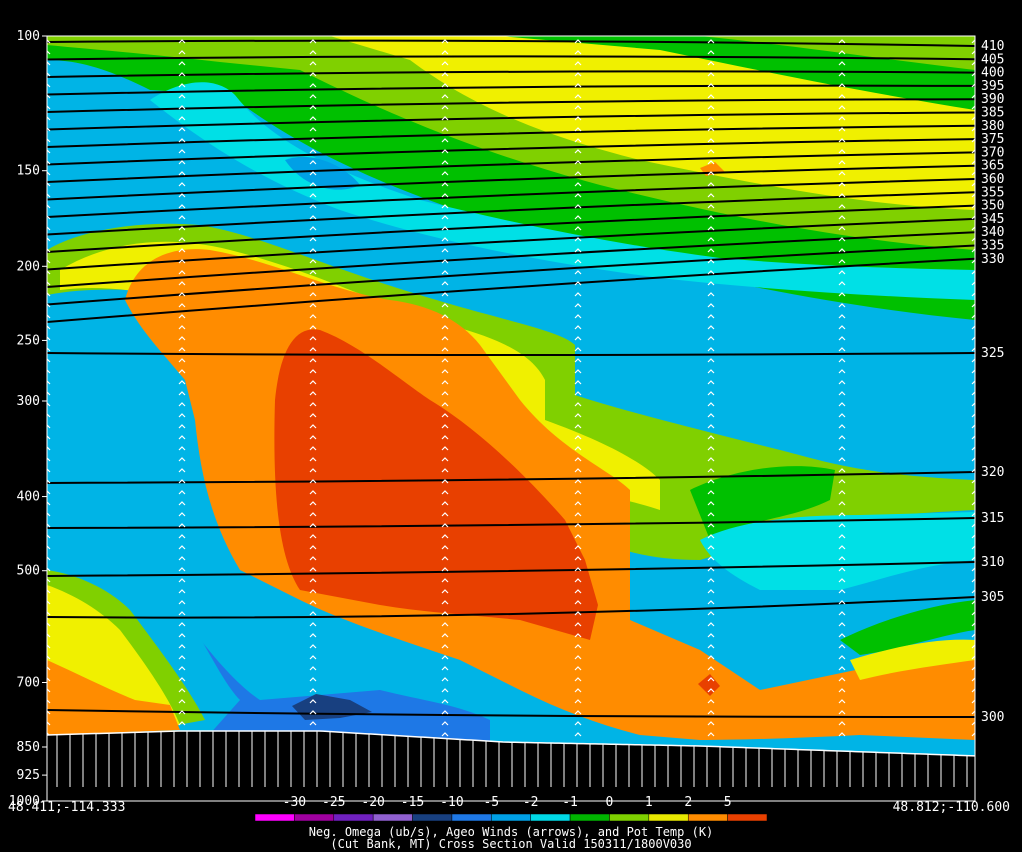 The width and height of the screenshot is (1022, 852). What do you see at coordinates (28, 36) in the screenshot?
I see `y-tick-label: 100` at bounding box center [28, 36].